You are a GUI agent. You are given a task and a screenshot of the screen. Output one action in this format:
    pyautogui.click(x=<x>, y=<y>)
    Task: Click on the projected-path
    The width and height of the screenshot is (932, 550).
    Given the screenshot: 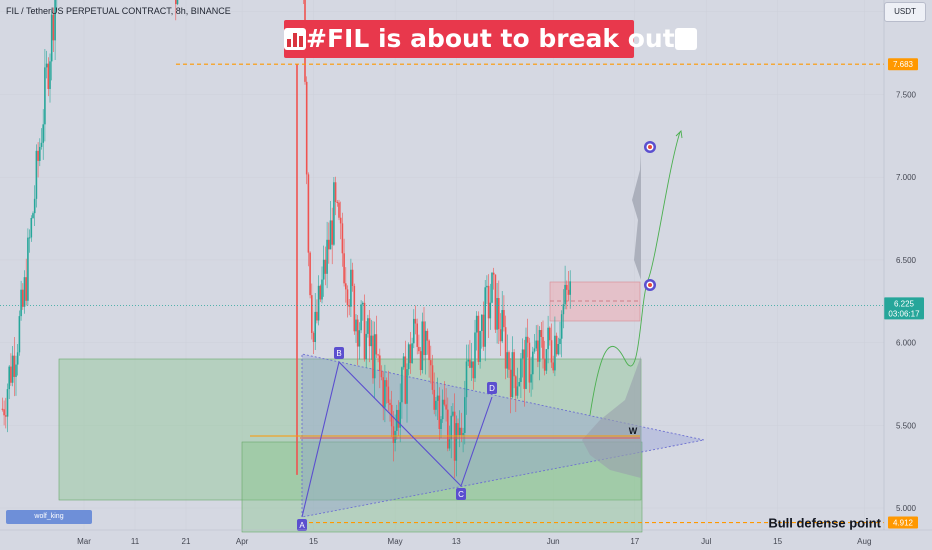 What is the action you would take?
    pyautogui.click(x=635, y=273)
    